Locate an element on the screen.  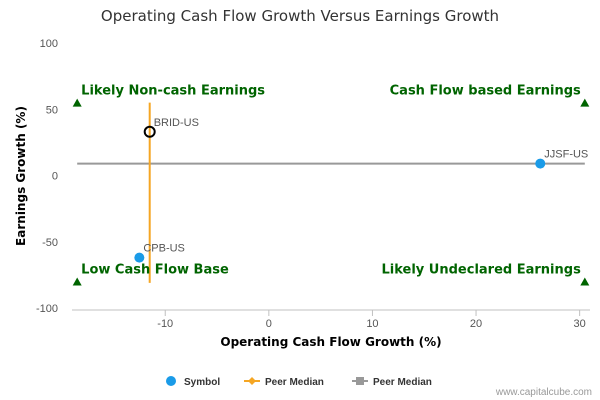
y-tick-label: -100 is located at coordinates (47, 309).